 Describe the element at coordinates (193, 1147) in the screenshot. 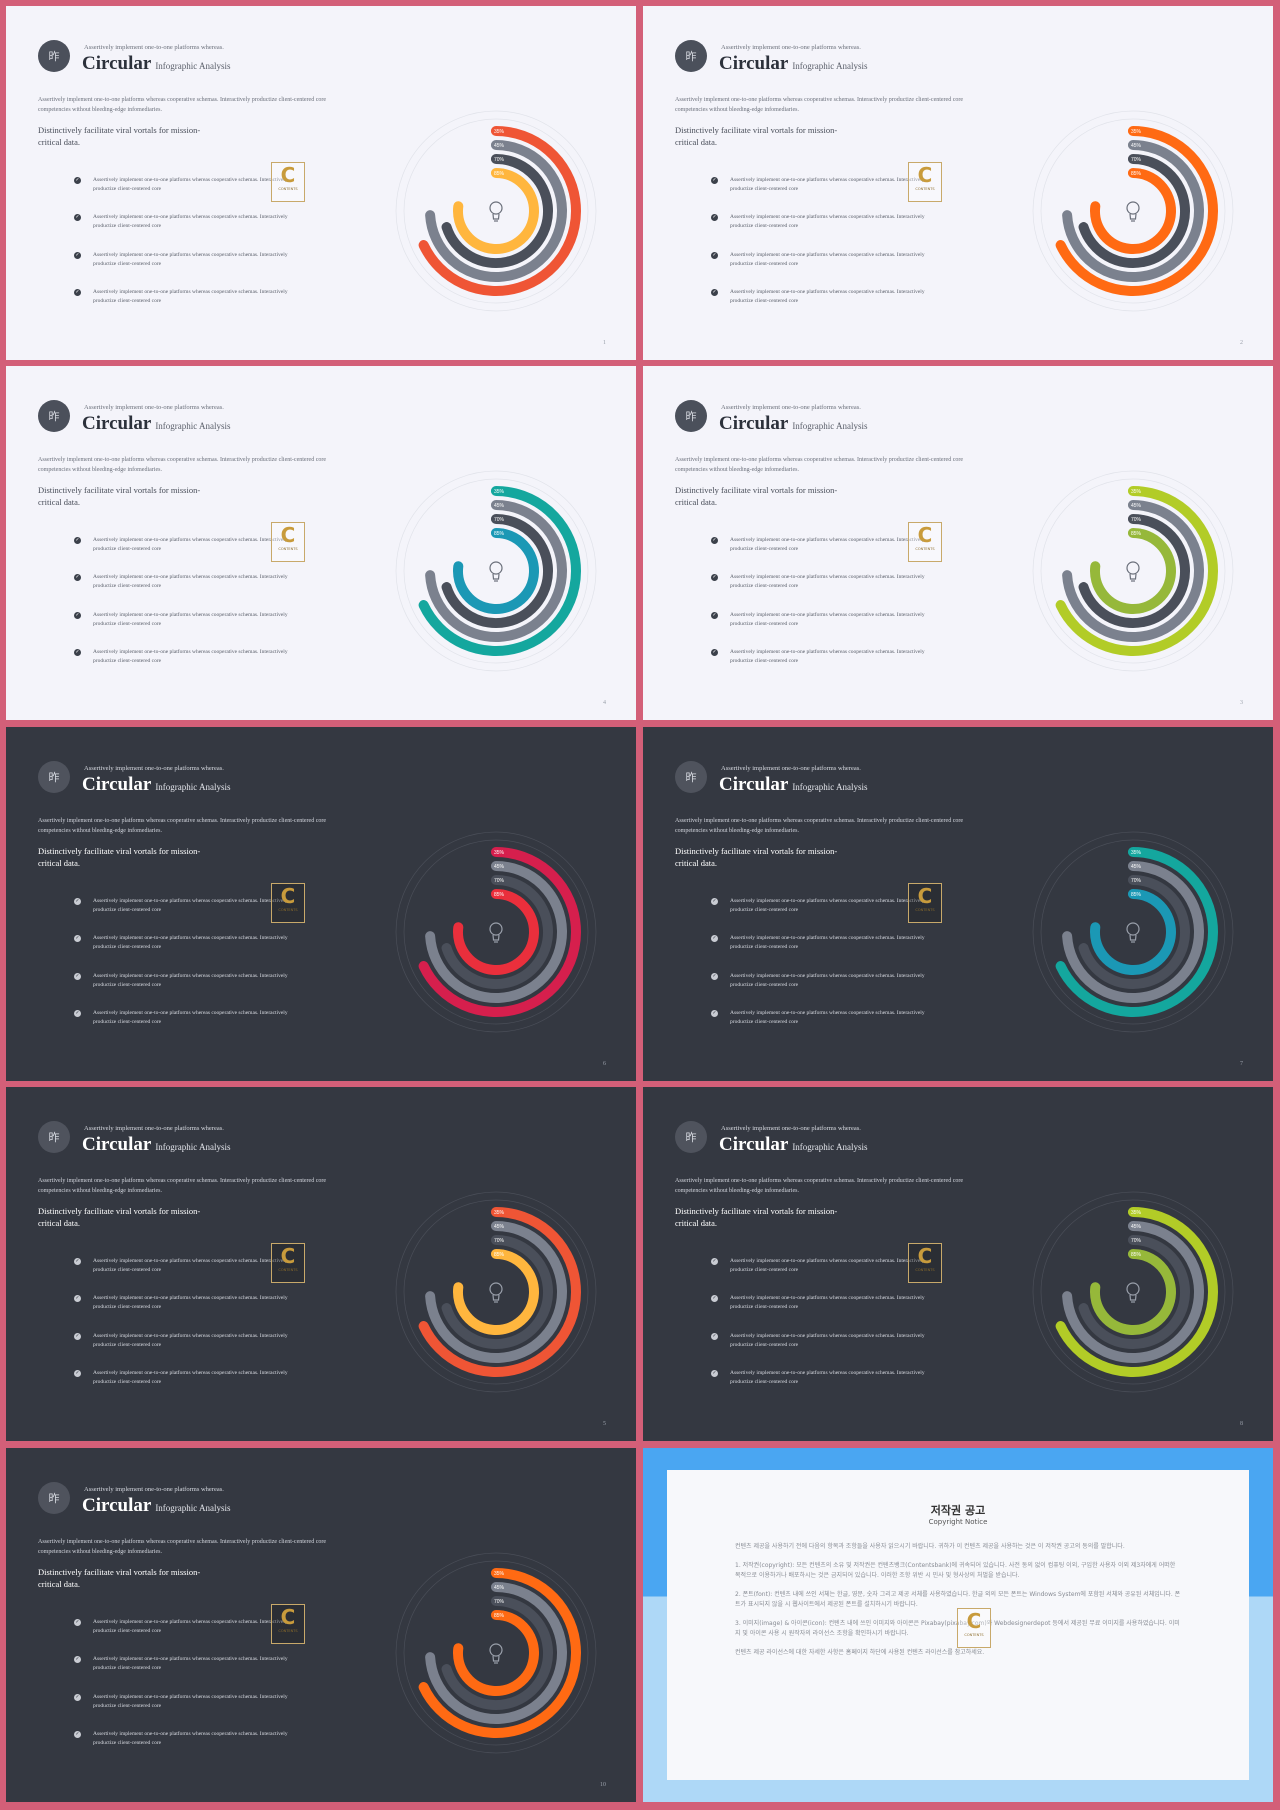

I see `title-sub: Infographic Analysis` at that location.